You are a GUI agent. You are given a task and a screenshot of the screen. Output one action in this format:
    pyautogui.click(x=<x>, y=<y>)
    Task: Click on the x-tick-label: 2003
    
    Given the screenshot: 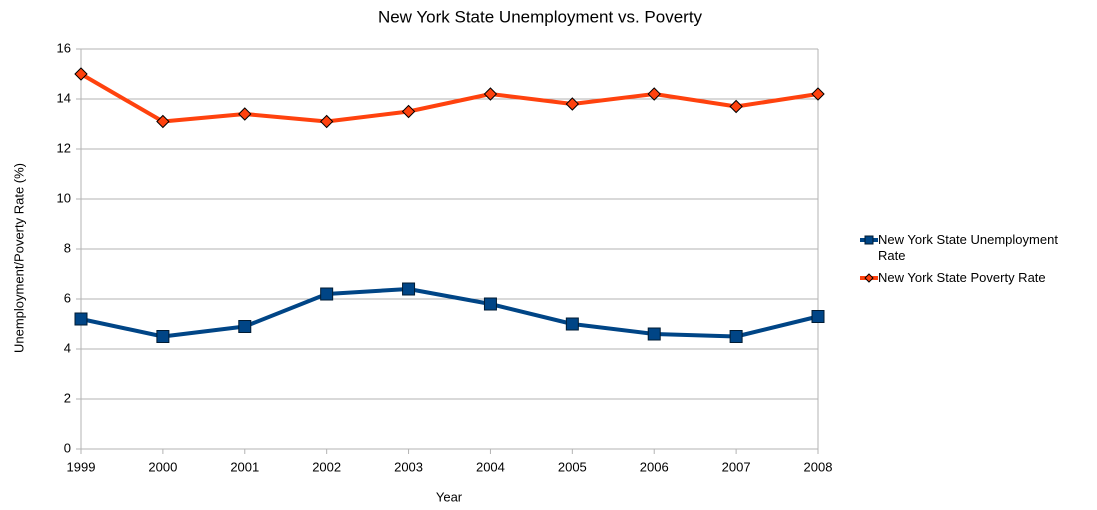 What is the action you would take?
    pyautogui.click(x=408, y=466)
    